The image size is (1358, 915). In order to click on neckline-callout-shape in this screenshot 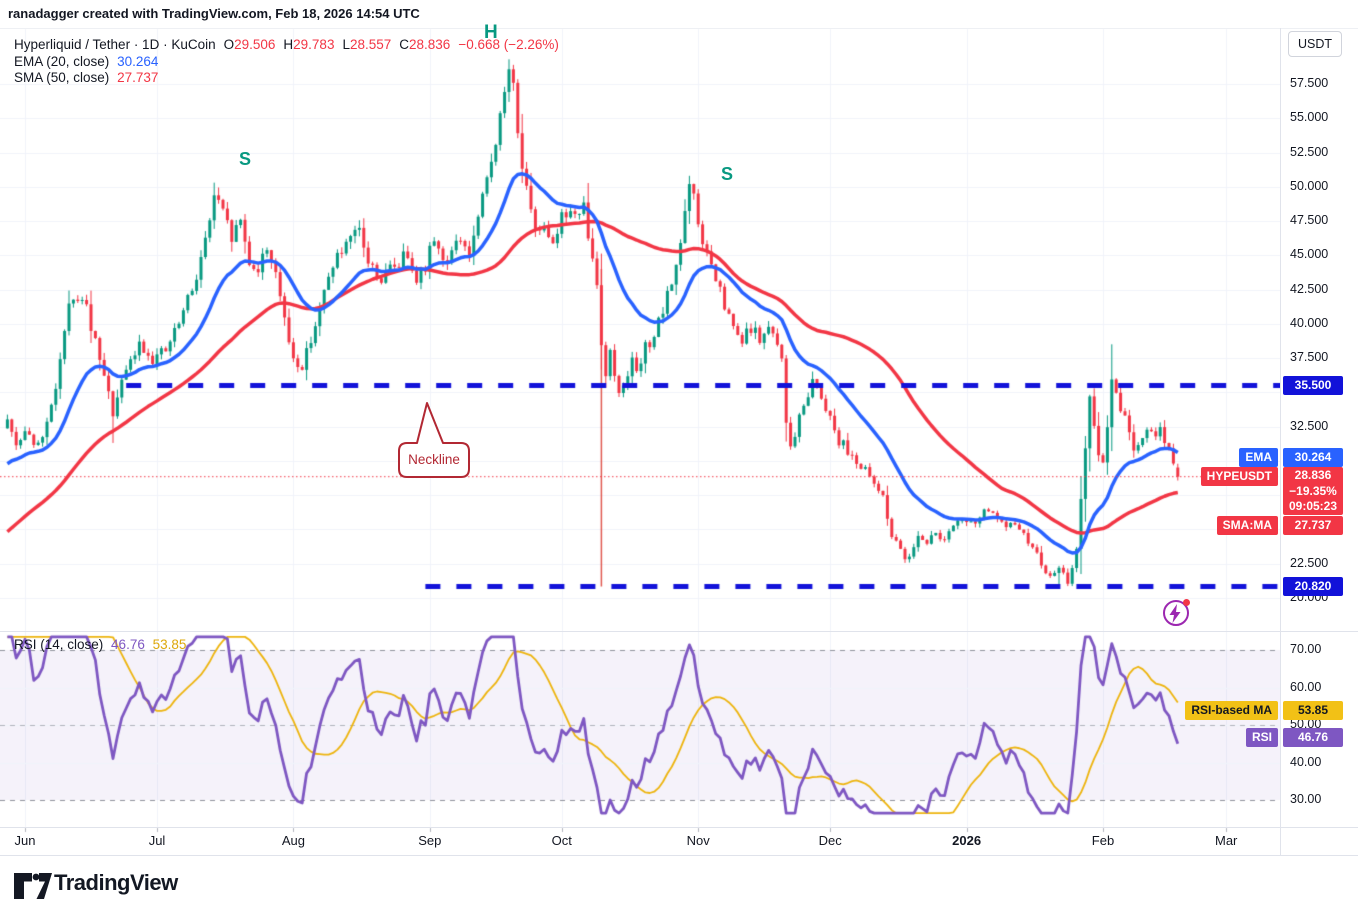, I will do `click(434, 440)`.